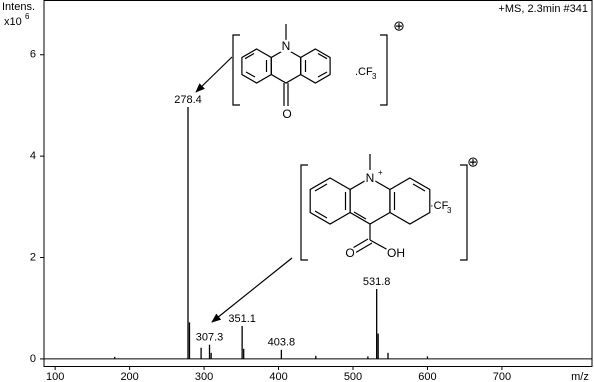  What do you see at coordinates (318, 70) in the screenshot?
I see `molecule-1: N O .CF 3 ⊕` at bounding box center [318, 70].